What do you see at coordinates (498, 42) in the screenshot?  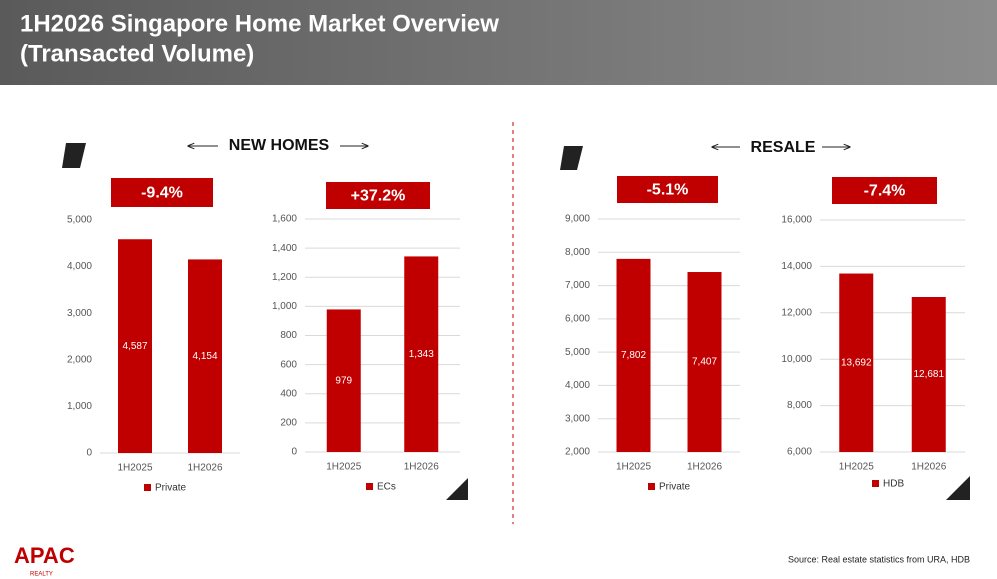 I see `header-bar` at bounding box center [498, 42].